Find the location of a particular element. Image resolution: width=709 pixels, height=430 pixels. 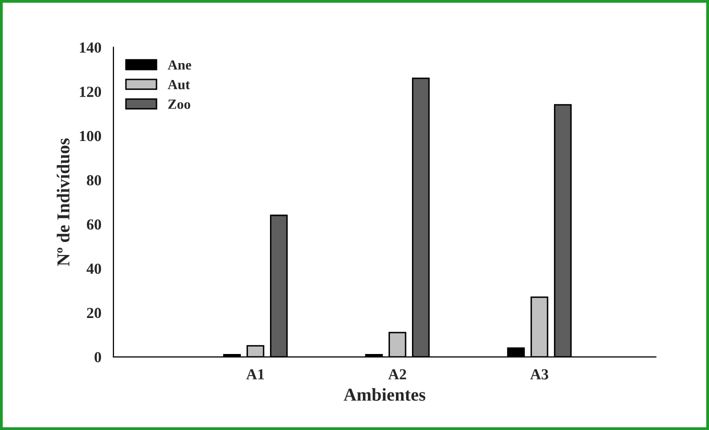

x-tick-label: A1 is located at coordinates (255, 374).